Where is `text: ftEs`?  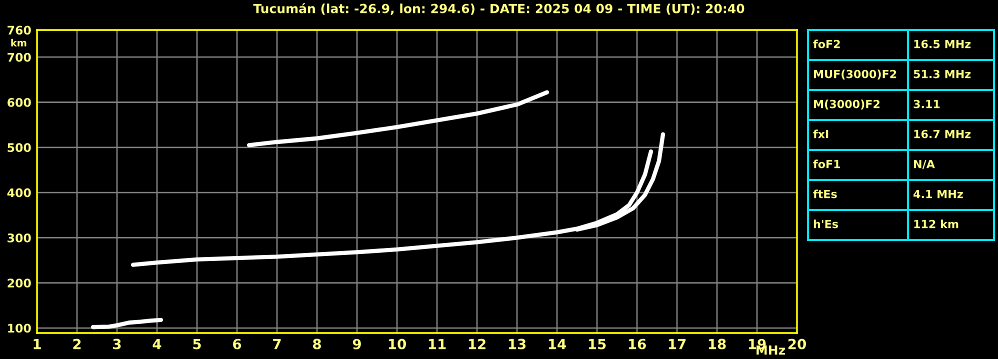 text: ftEs is located at coordinates (825, 194).